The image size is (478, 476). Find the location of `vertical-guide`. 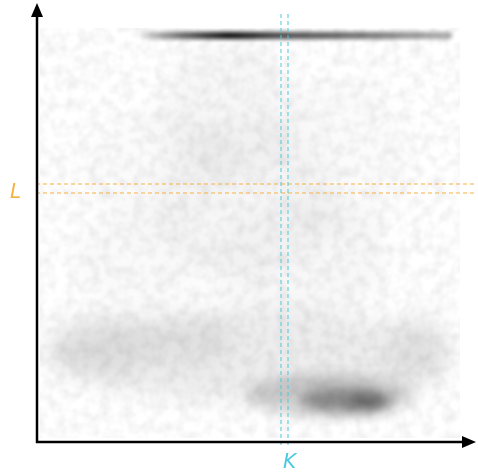

vertical-guide is located at coordinates (284, 230).